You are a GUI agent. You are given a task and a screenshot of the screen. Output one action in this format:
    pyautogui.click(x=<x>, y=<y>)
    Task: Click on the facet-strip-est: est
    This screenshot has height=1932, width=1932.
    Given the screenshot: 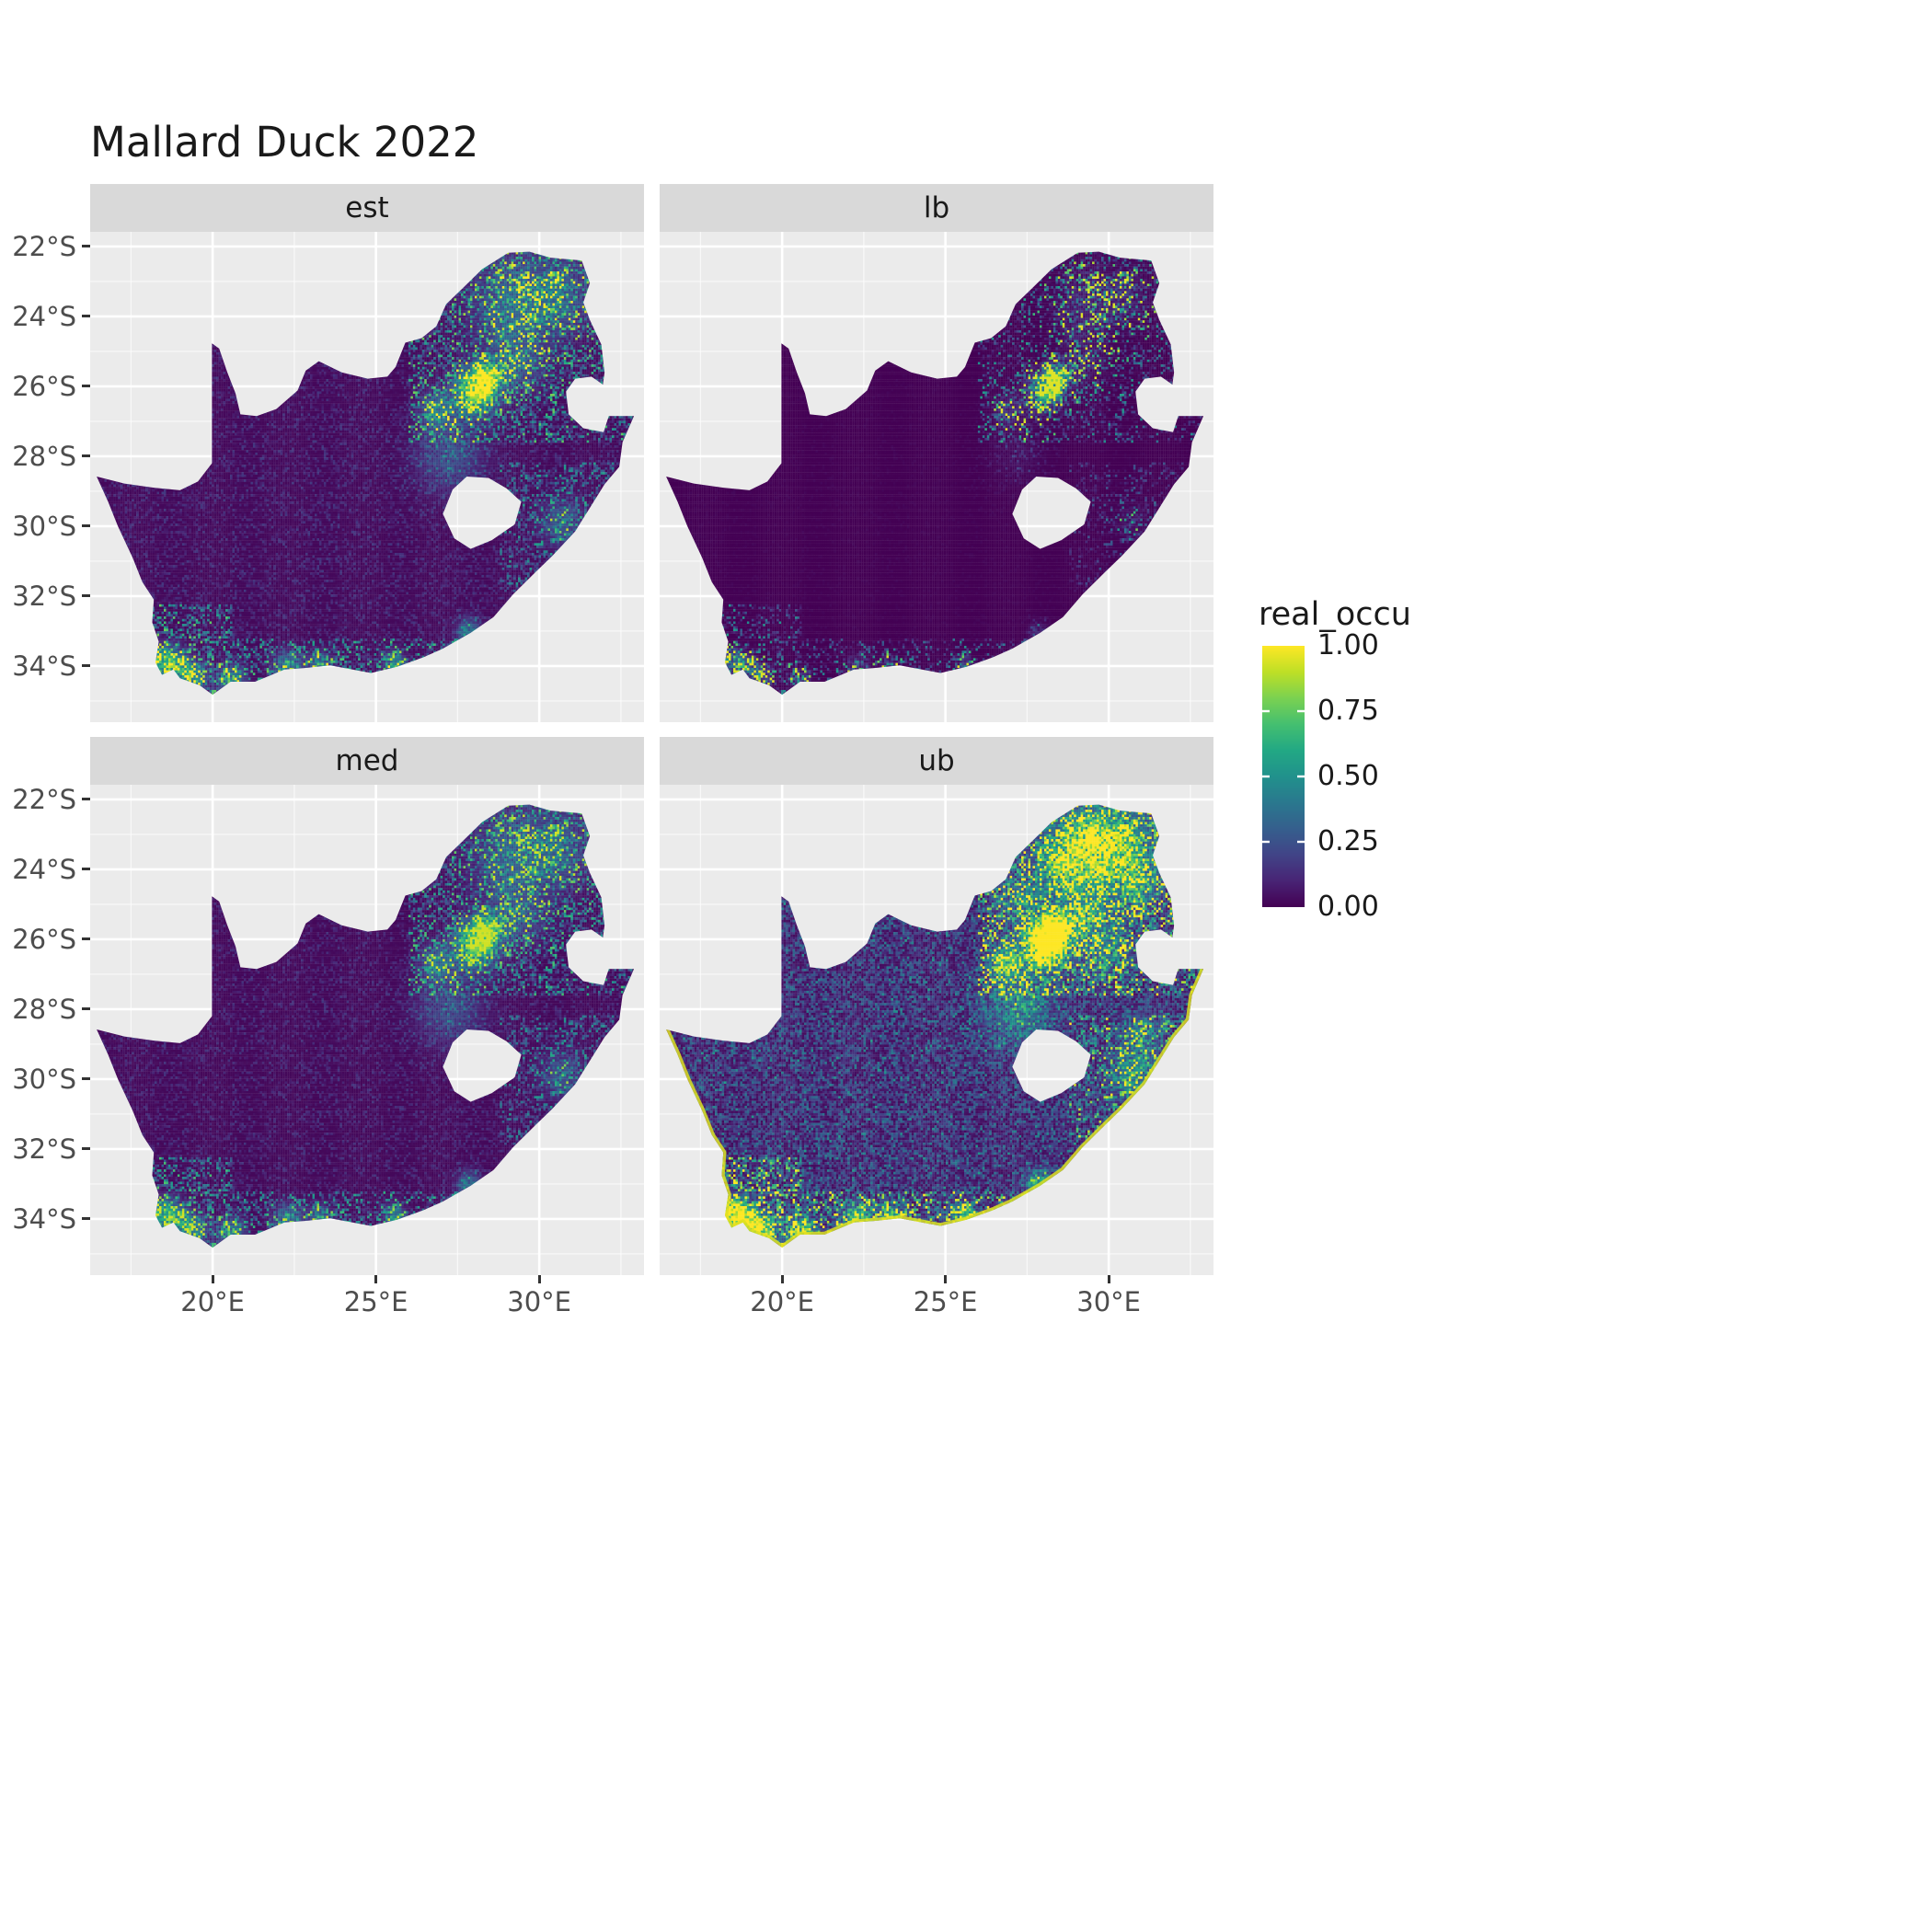 What is the action you would take?
    pyautogui.click(x=367, y=208)
    